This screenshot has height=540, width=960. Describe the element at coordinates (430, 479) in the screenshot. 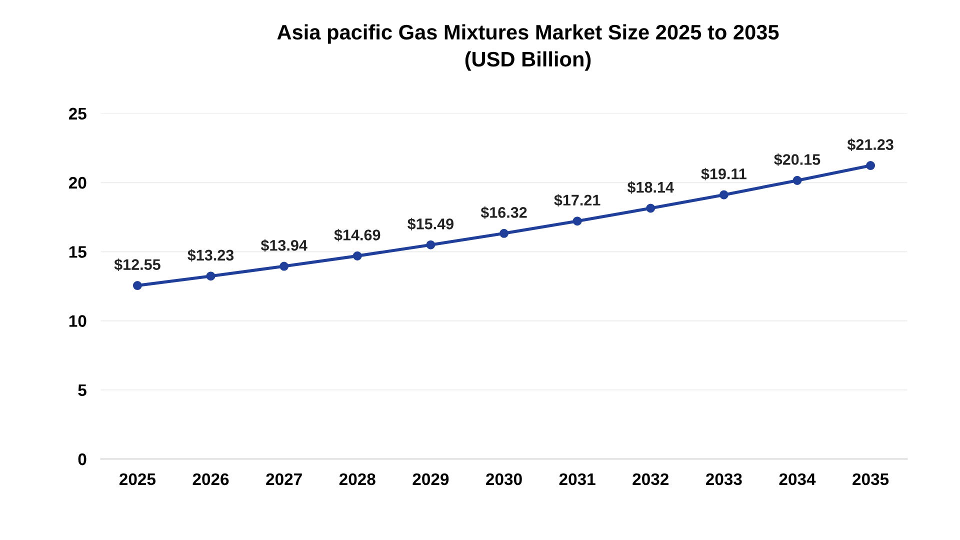

I see `x-tick-label: 2029` at that location.